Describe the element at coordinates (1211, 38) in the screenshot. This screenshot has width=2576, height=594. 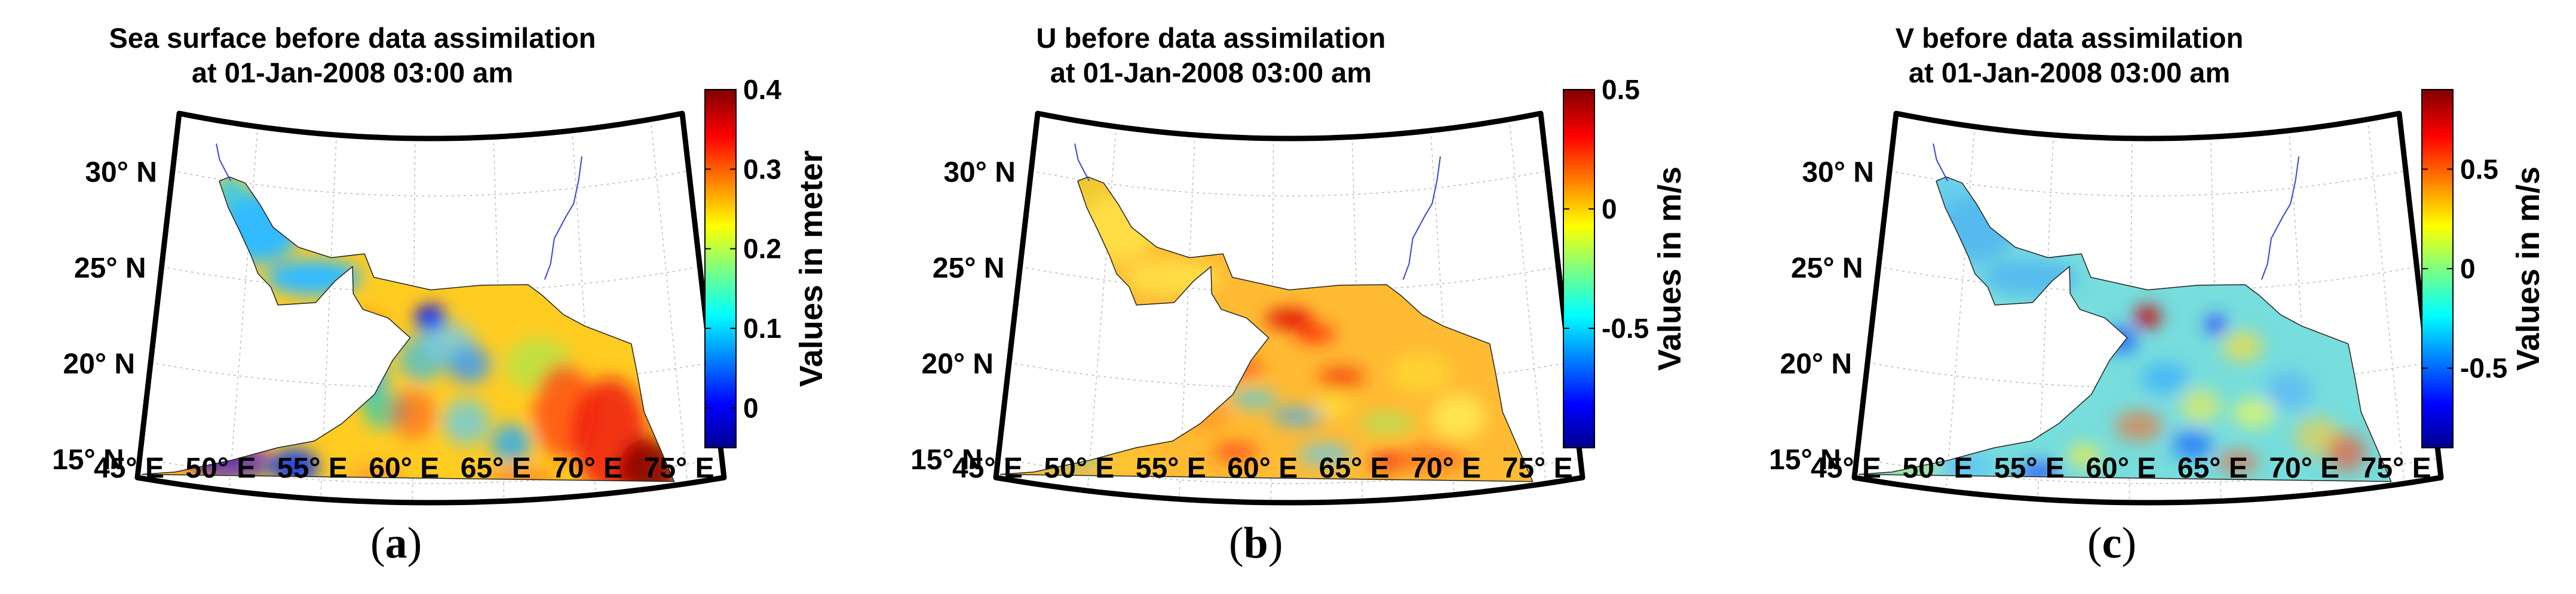
I see `chart-title-line1: U before data assimilation` at that location.